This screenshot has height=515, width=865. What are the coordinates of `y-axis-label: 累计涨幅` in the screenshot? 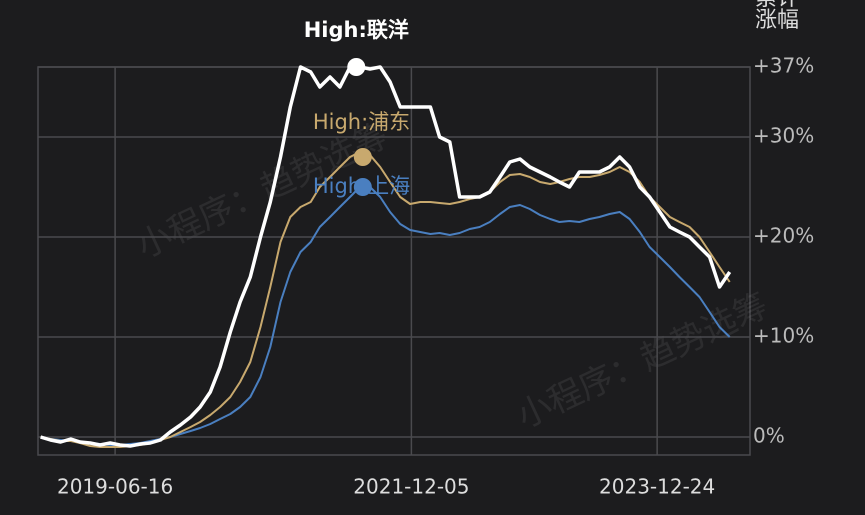 It's located at (777, 16).